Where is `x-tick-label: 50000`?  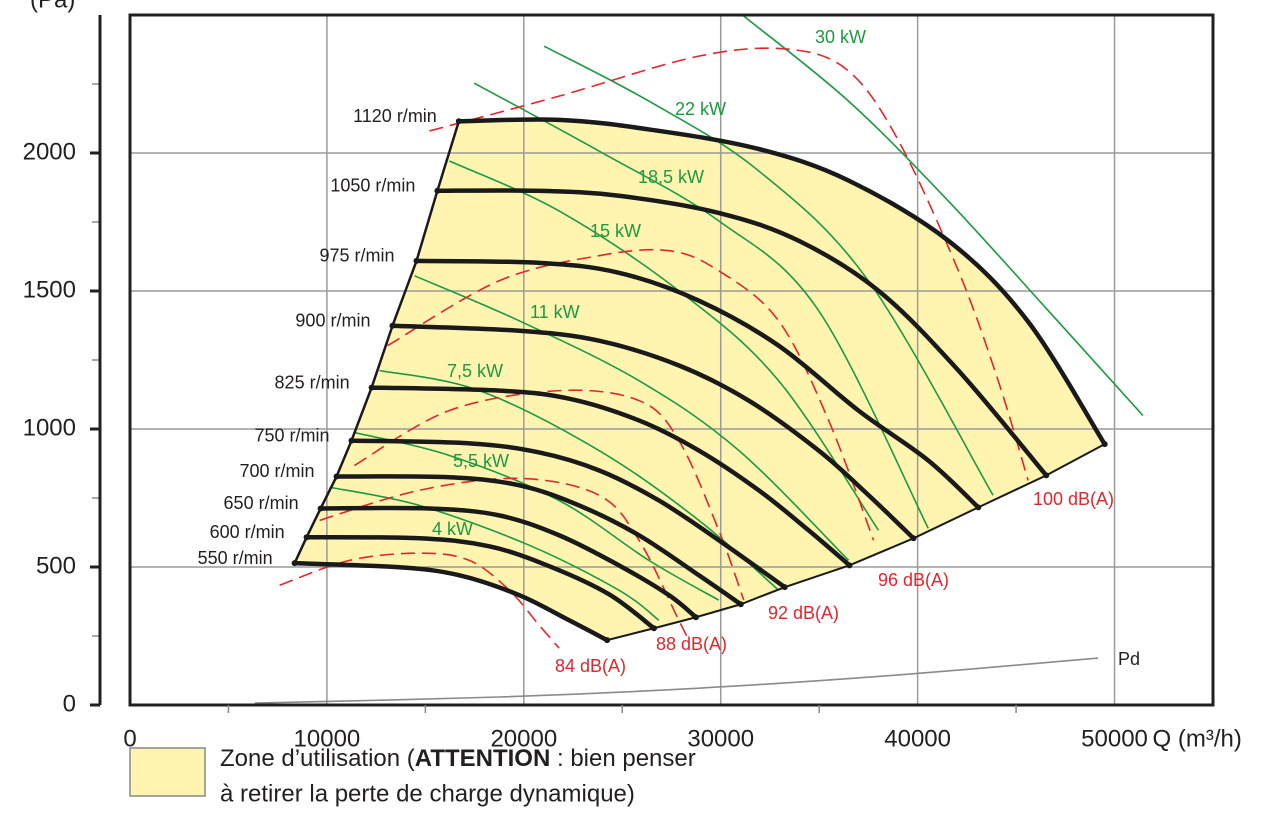 x-tick-label: 50000 is located at coordinates (1114, 738).